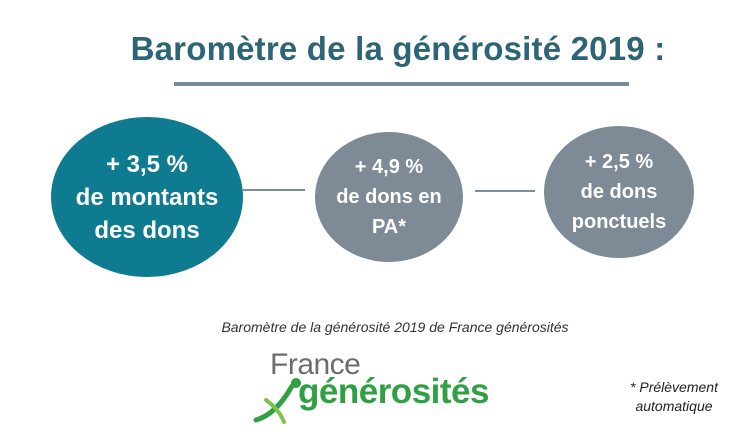 This screenshot has height=440, width=756. What do you see at coordinates (619, 222) in the screenshot?
I see `stat-label-line: ponctuels` at bounding box center [619, 222].